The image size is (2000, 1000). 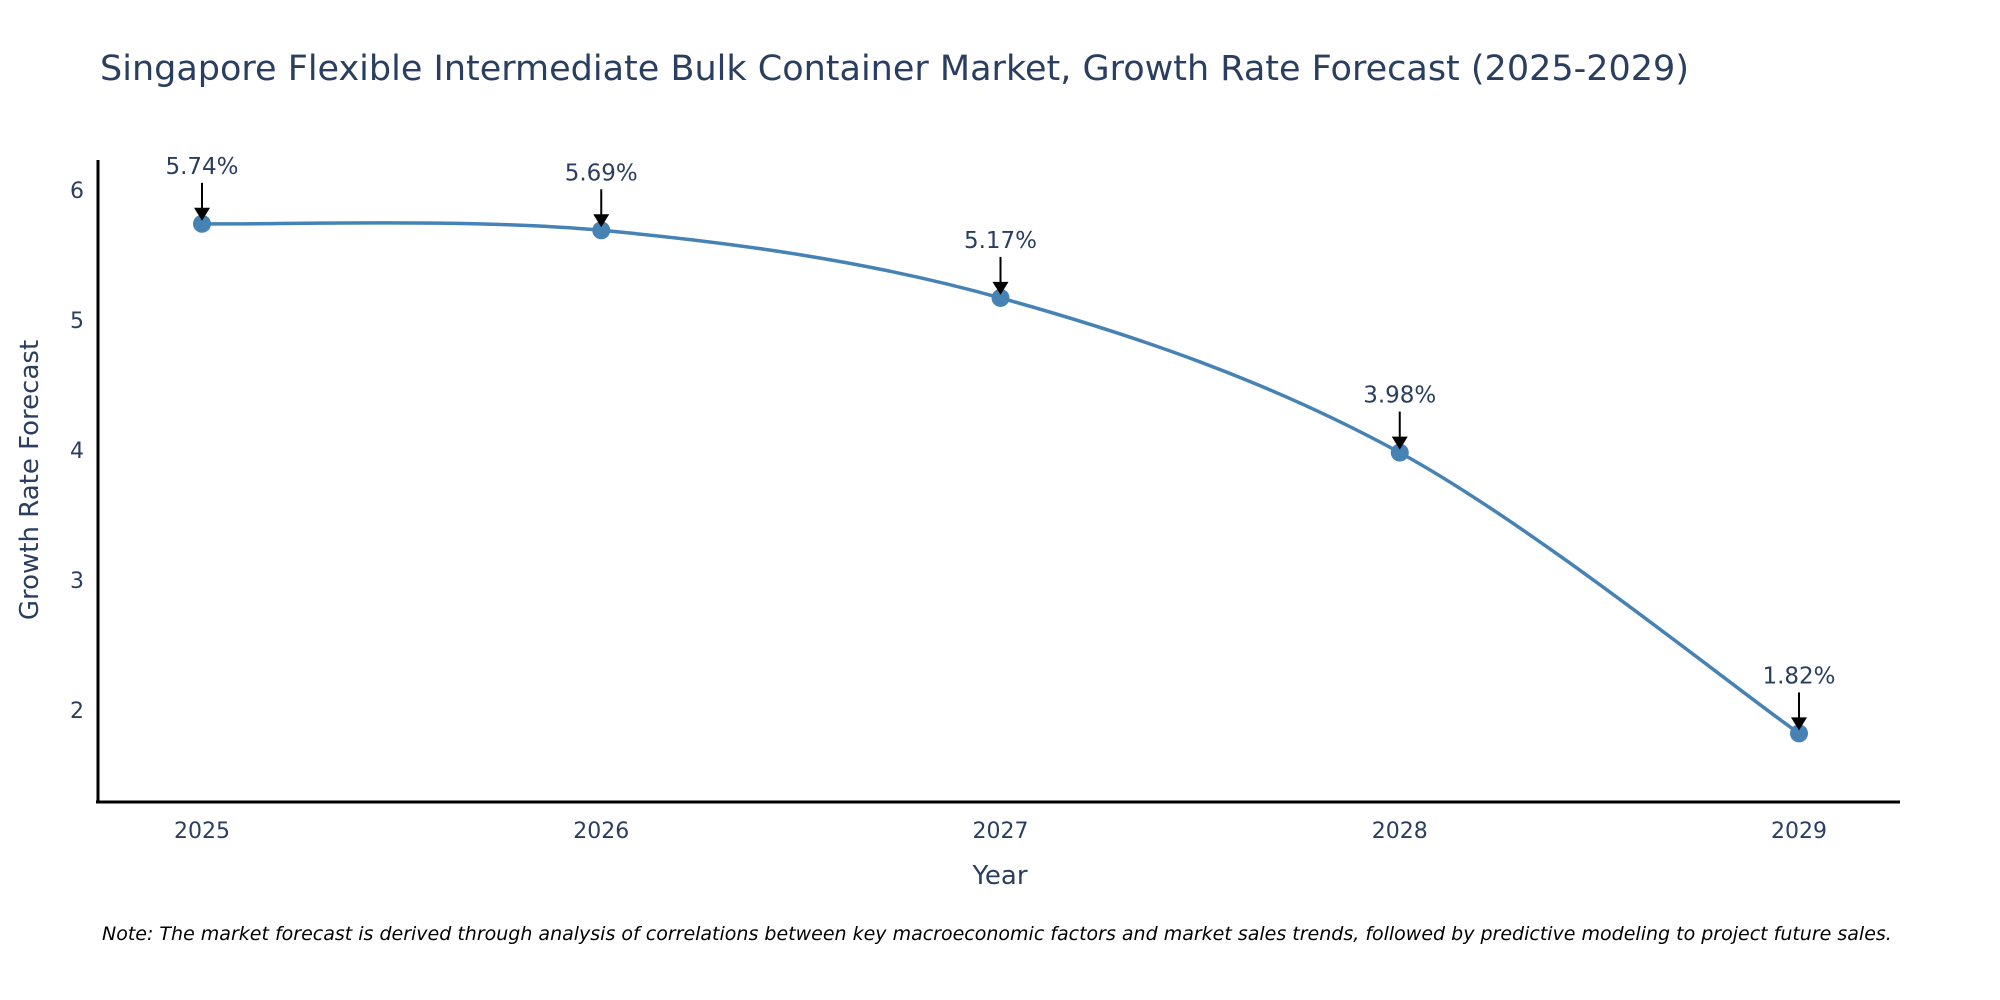 What do you see at coordinates (1400, 831) in the screenshot?
I see `x-tick-label: 2028` at bounding box center [1400, 831].